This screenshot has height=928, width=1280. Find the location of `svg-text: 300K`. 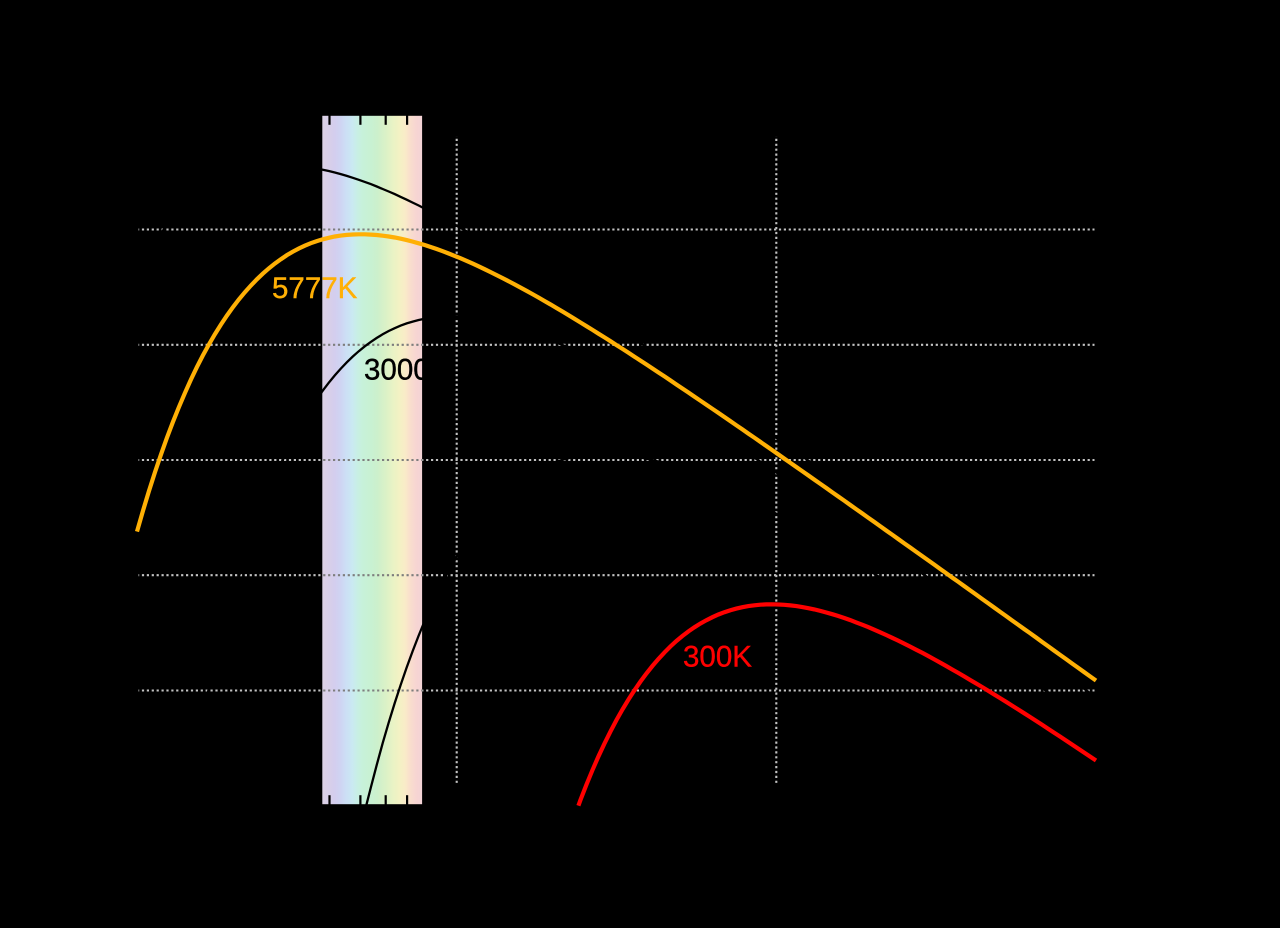

svg-text: 300K is located at coordinates (717, 656).